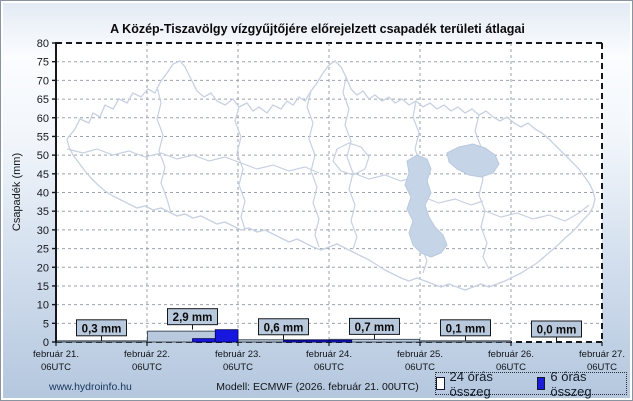  What do you see at coordinates (43, 81) in the screenshot?
I see `y-tick-label: 70` at bounding box center [43, 81].